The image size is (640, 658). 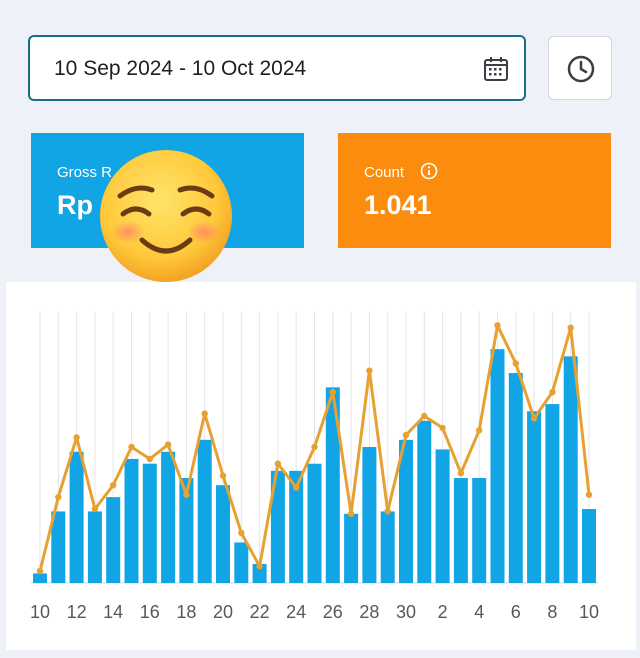 What do you see at coordinates (398, 205) in the screenshot?
I see `count-value: 1.041` at bounding box center [398, 205].